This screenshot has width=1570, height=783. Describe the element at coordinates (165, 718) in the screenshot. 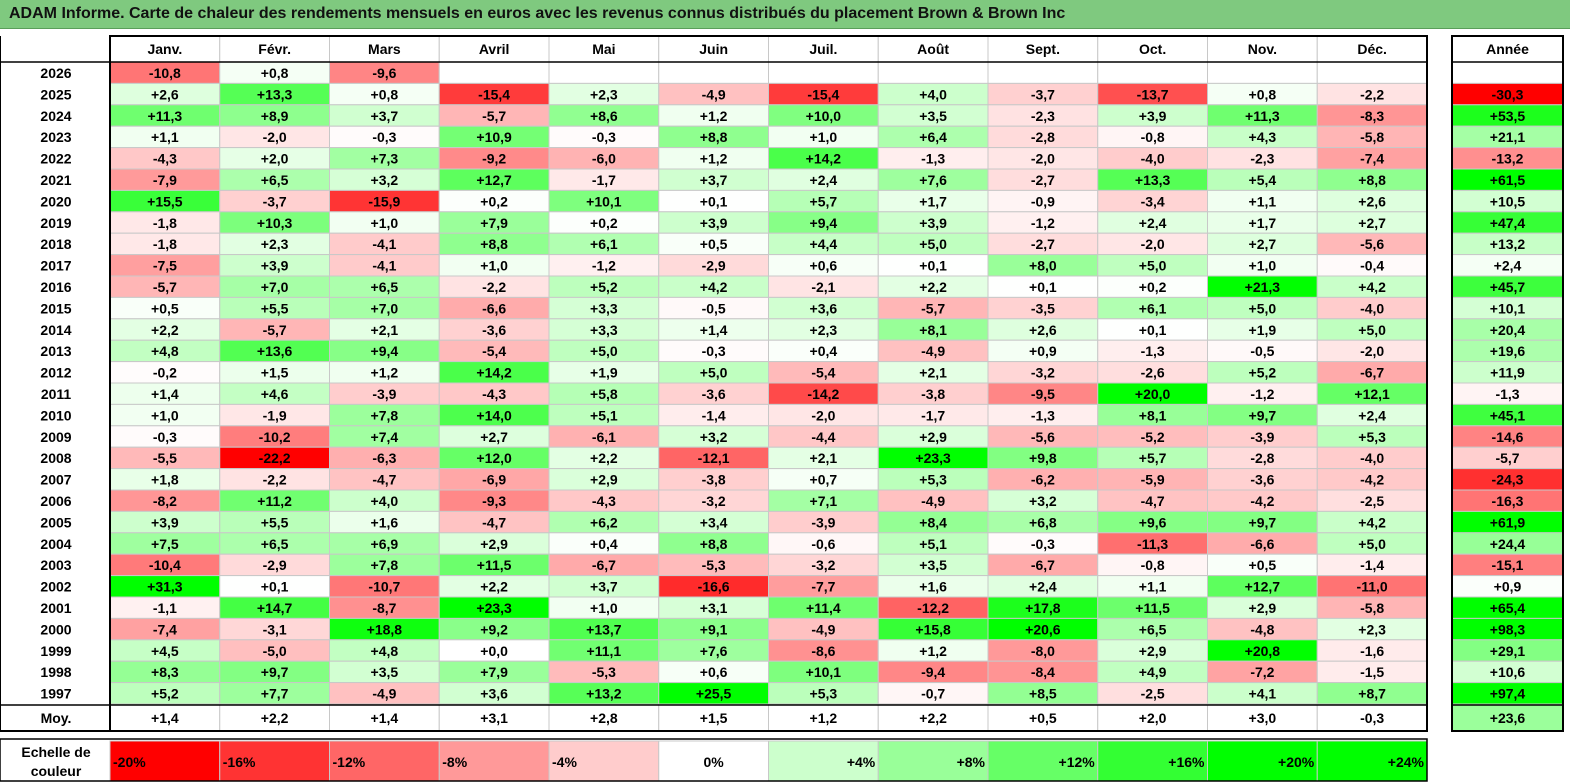

I see `average-value: +1,4` at that location.